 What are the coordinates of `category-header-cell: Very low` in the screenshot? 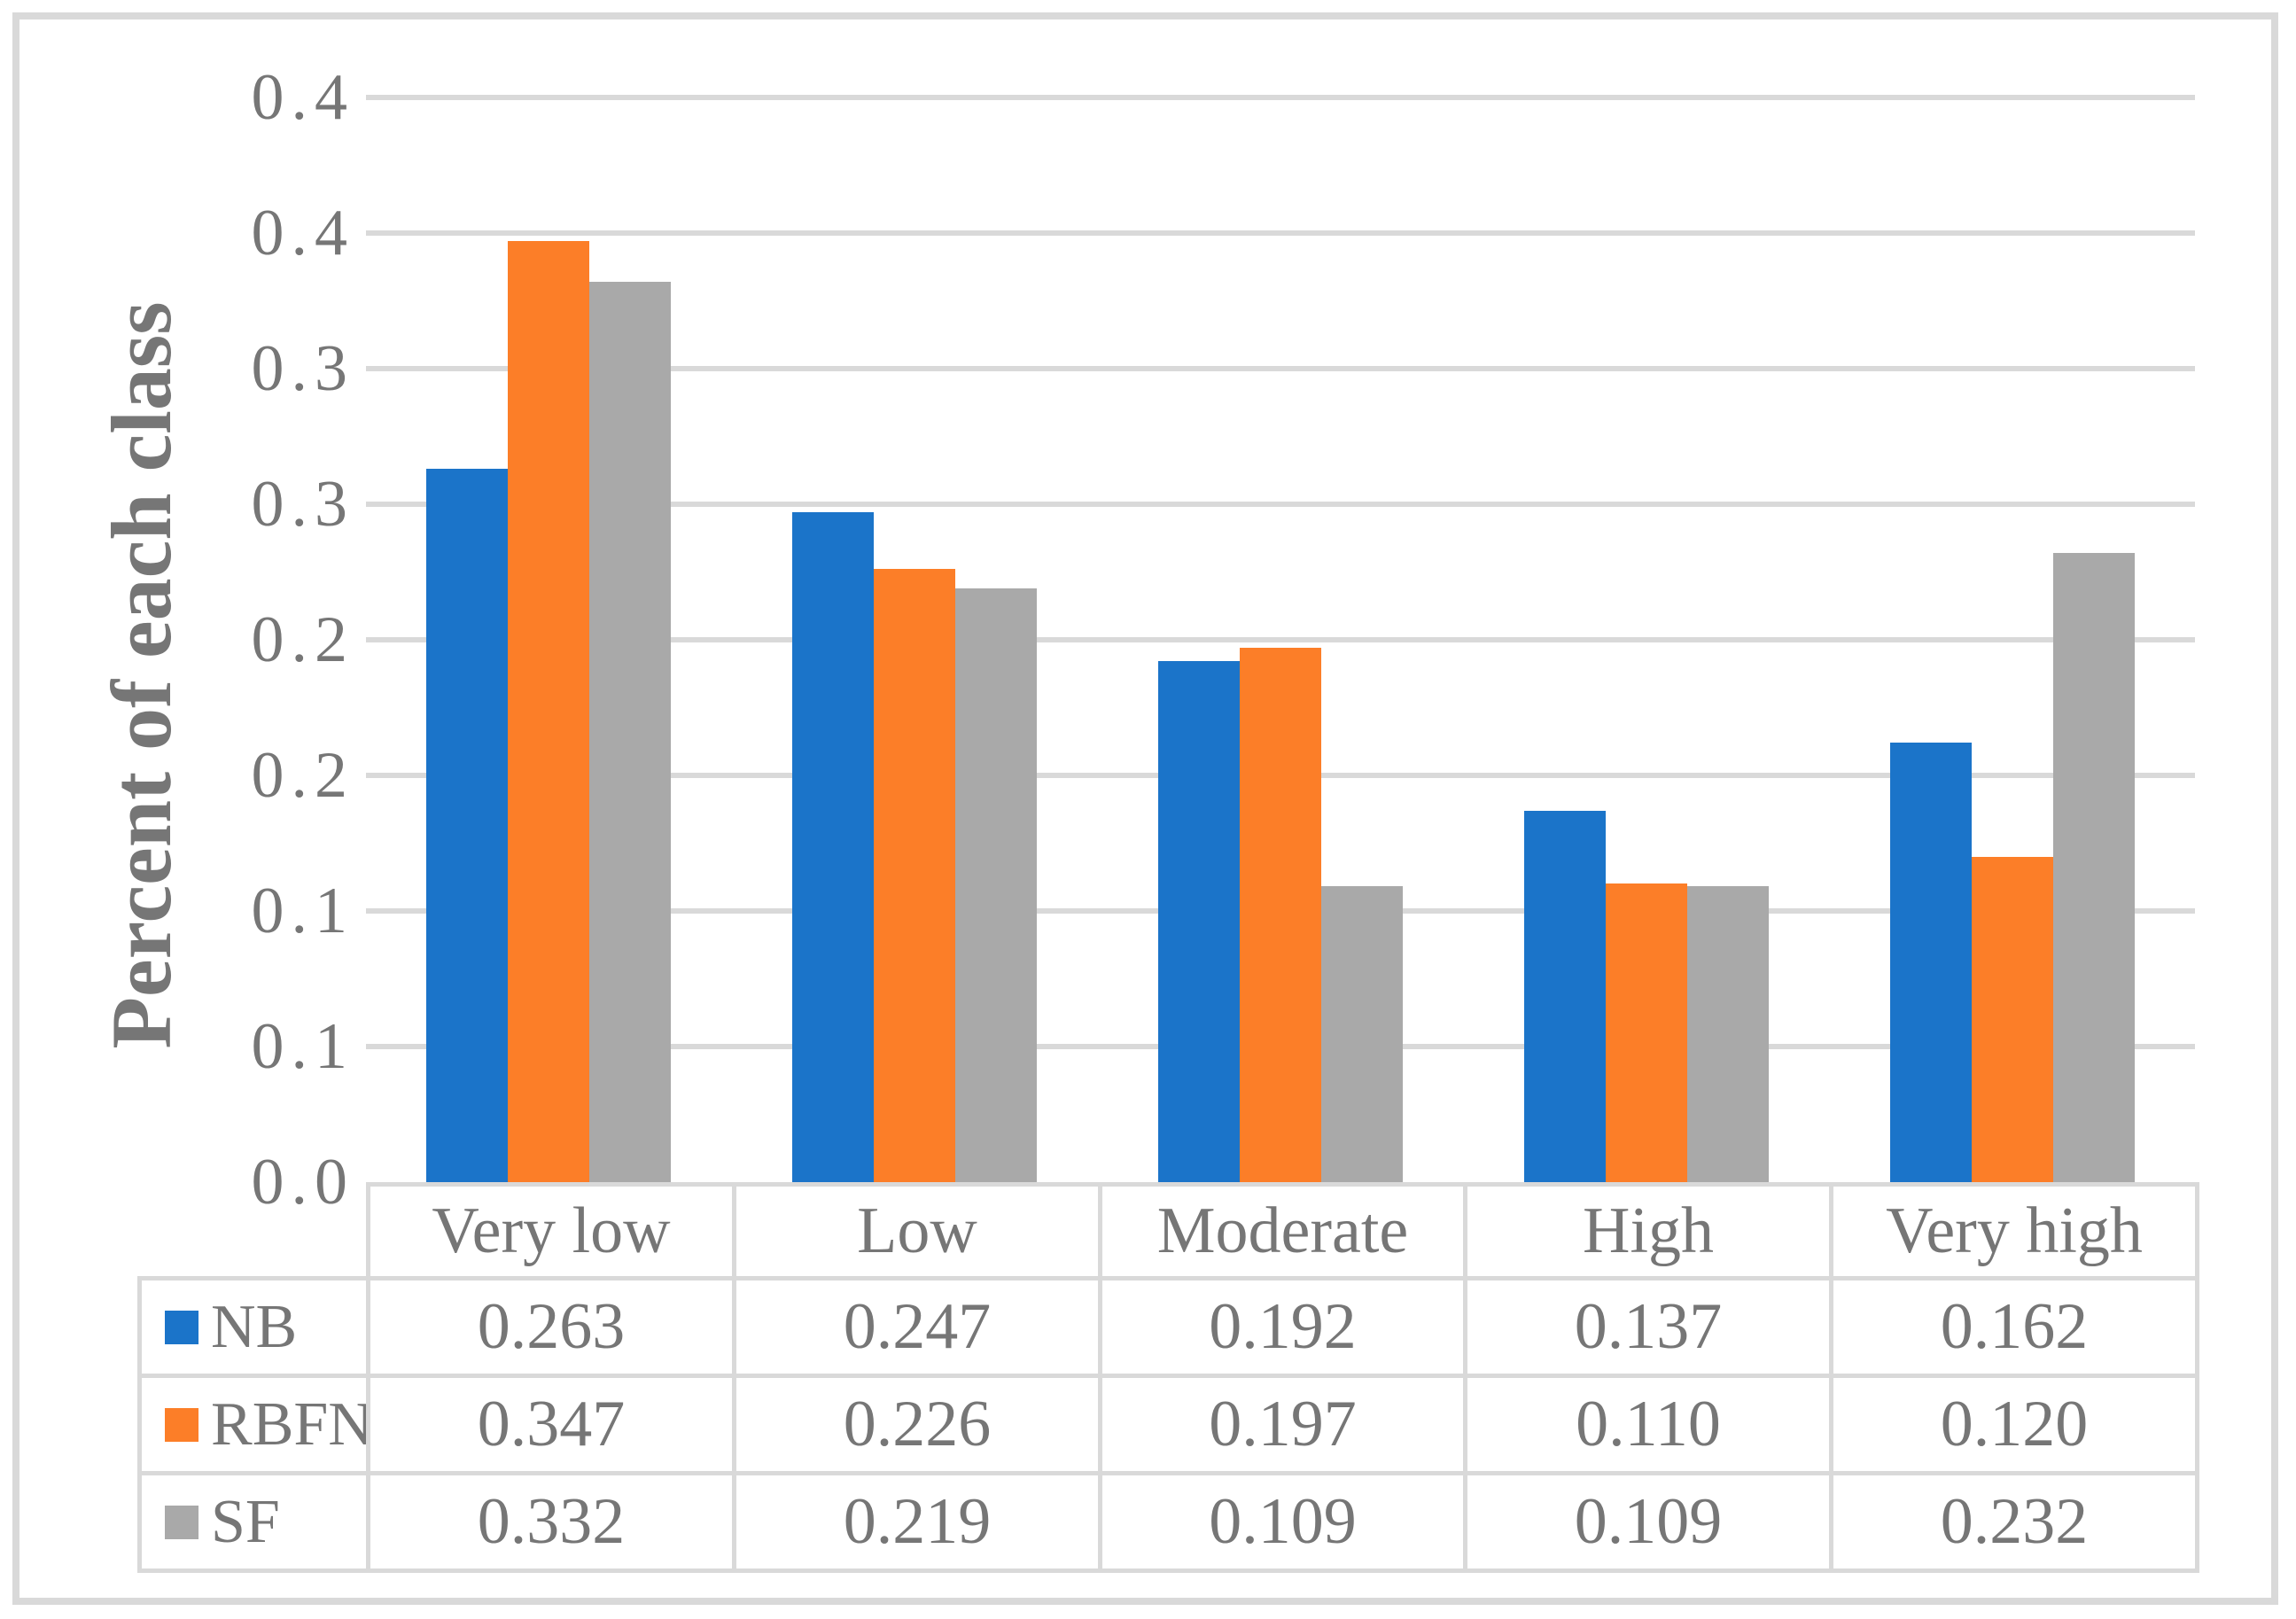 It's located at (549, 1229).